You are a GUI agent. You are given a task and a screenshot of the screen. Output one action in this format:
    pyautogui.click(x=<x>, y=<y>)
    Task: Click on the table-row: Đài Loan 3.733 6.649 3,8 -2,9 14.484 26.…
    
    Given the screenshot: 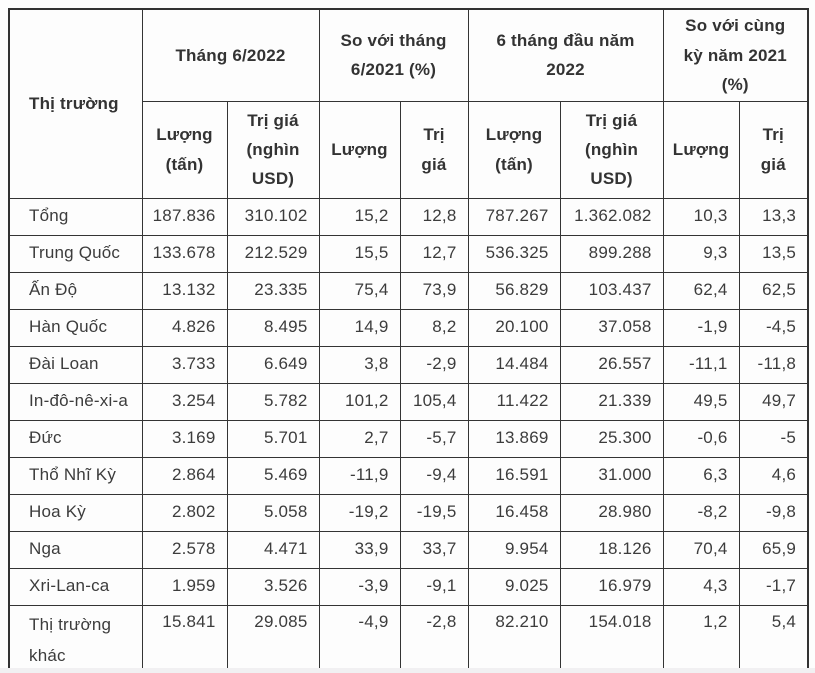 What is the action you would take?
    pyautogui.click(x=408, y=364)
    